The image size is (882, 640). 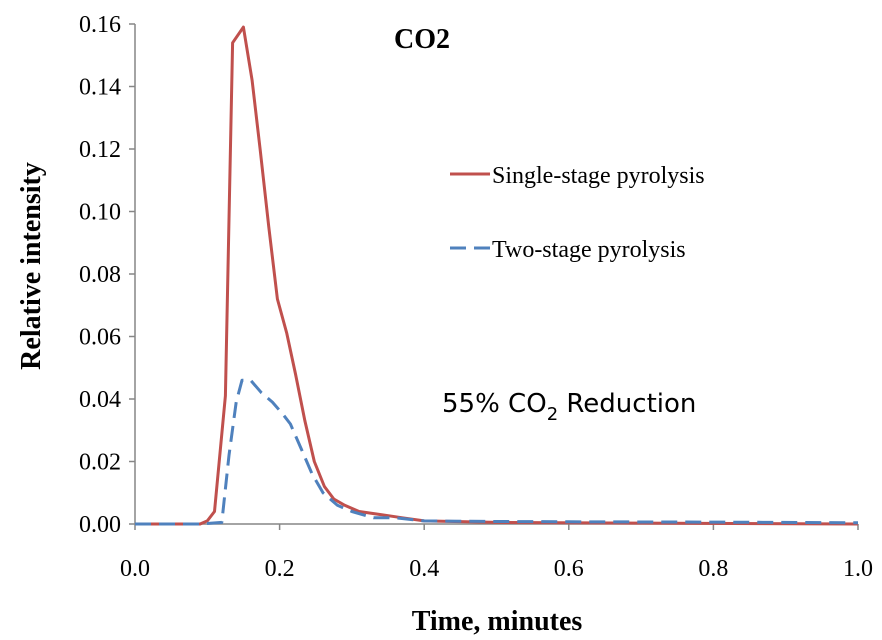 What do you see at coordinates (494, 404) in the screenshot?
I see `annotation-prefix: 55% CO` at bounding box center [494, 404].